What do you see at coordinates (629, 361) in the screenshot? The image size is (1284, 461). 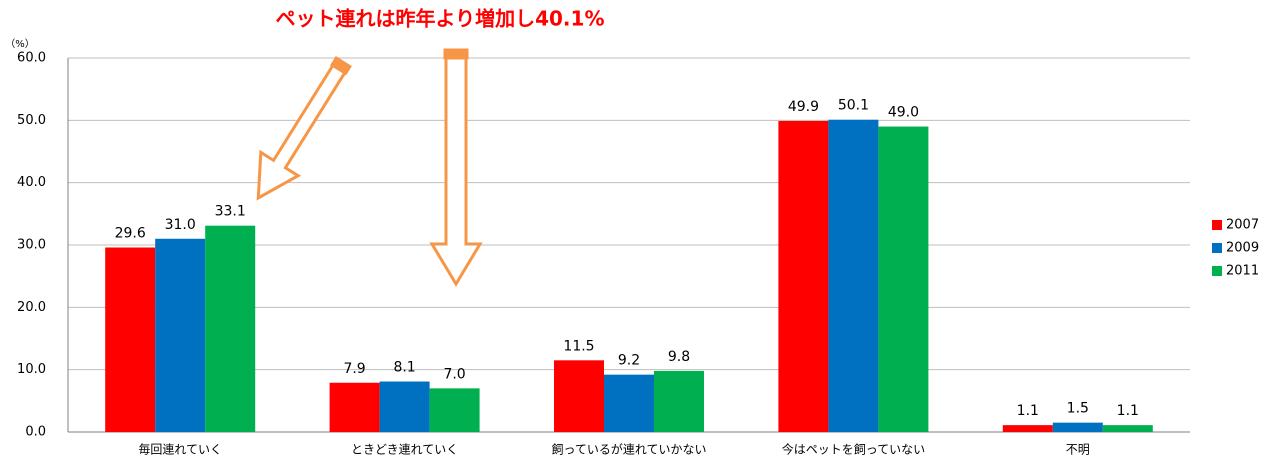 I see `data-label: 9.2` at bounding box center [629, 361].